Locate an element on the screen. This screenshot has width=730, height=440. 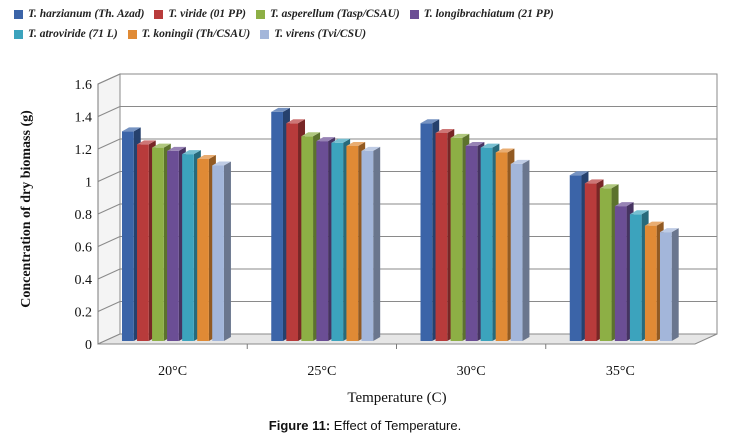
y-tick-label: 0 is located at coordinates (88, 345).